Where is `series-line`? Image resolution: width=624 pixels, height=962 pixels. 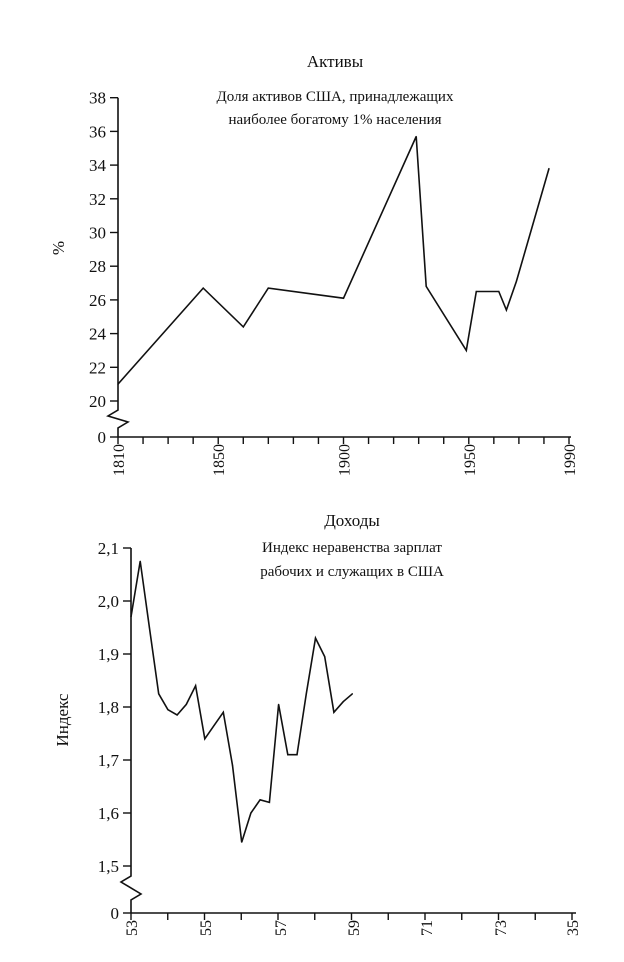
series-line is located at coordinates (241, 702).